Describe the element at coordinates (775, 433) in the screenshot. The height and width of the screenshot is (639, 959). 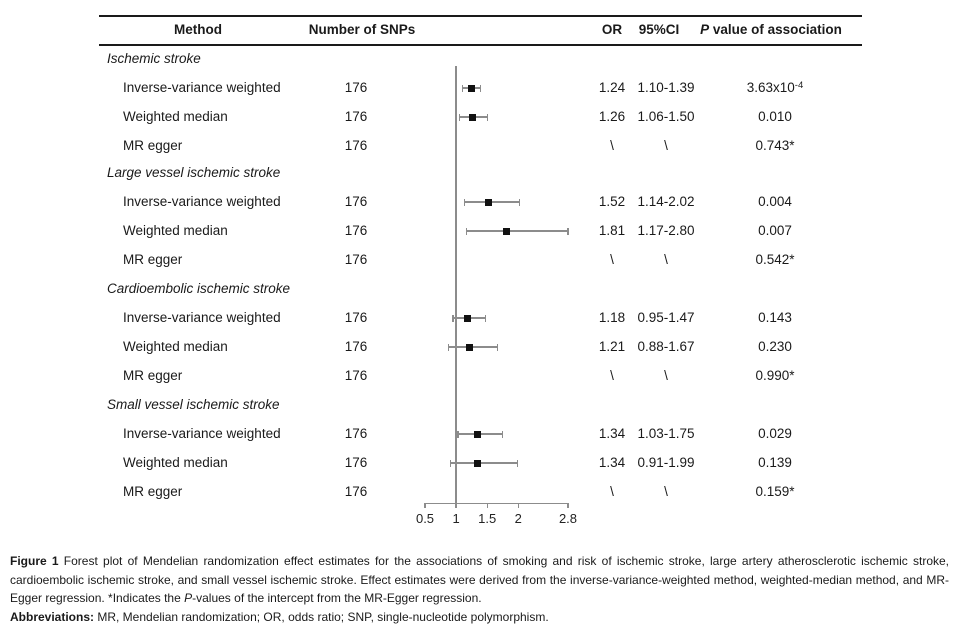
I see `pvalue-cell: 0.029` at that location.